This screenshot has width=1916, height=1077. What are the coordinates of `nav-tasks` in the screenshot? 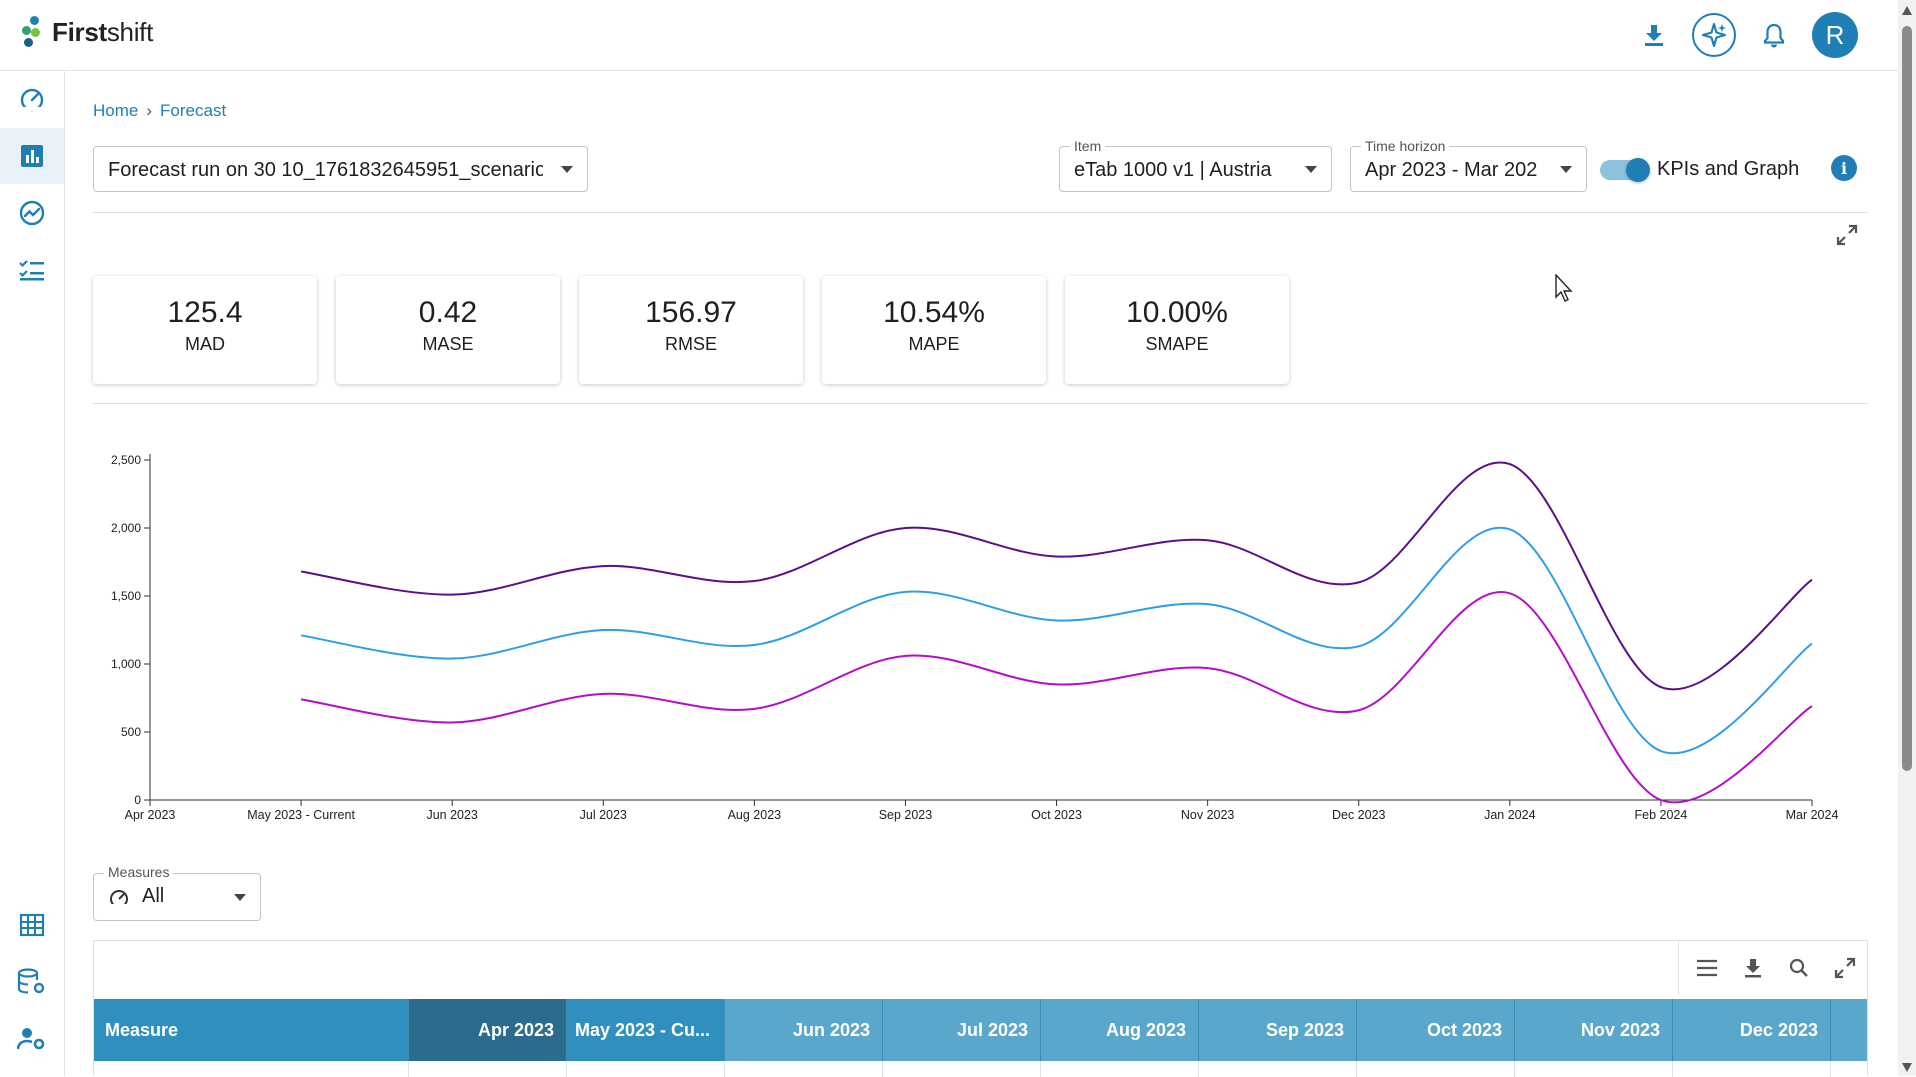 It's located at (32, 270).